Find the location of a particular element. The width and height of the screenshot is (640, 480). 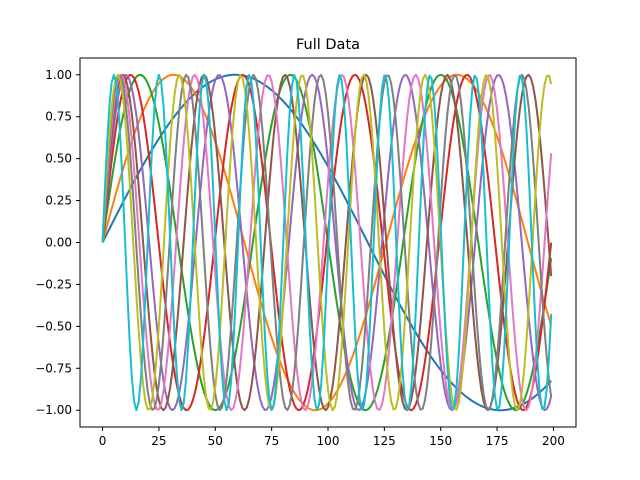

y-tick-label: 0.00 is located at coordinates (58, 243).